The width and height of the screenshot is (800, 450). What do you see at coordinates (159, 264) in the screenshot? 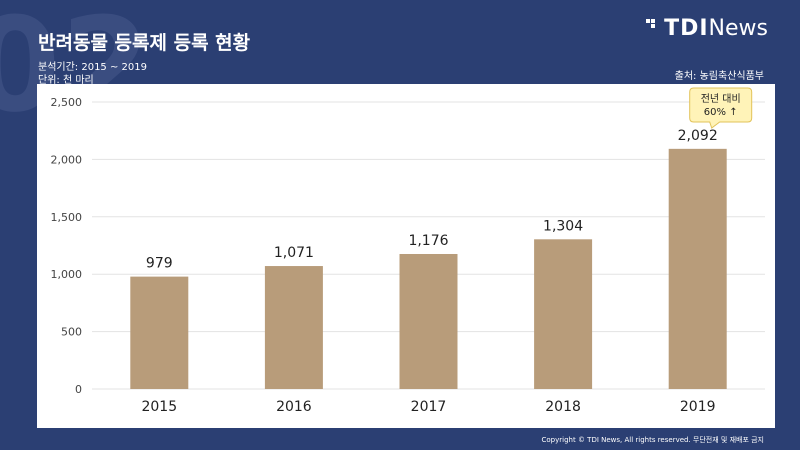
I see `data-label: 979` at bounding box center [159, 264].